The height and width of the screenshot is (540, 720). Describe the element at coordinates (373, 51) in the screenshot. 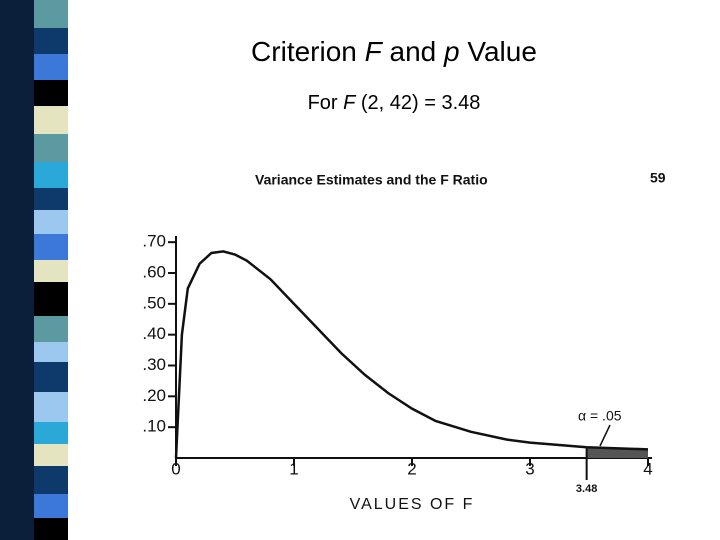

I see `title-text: F` at that location.